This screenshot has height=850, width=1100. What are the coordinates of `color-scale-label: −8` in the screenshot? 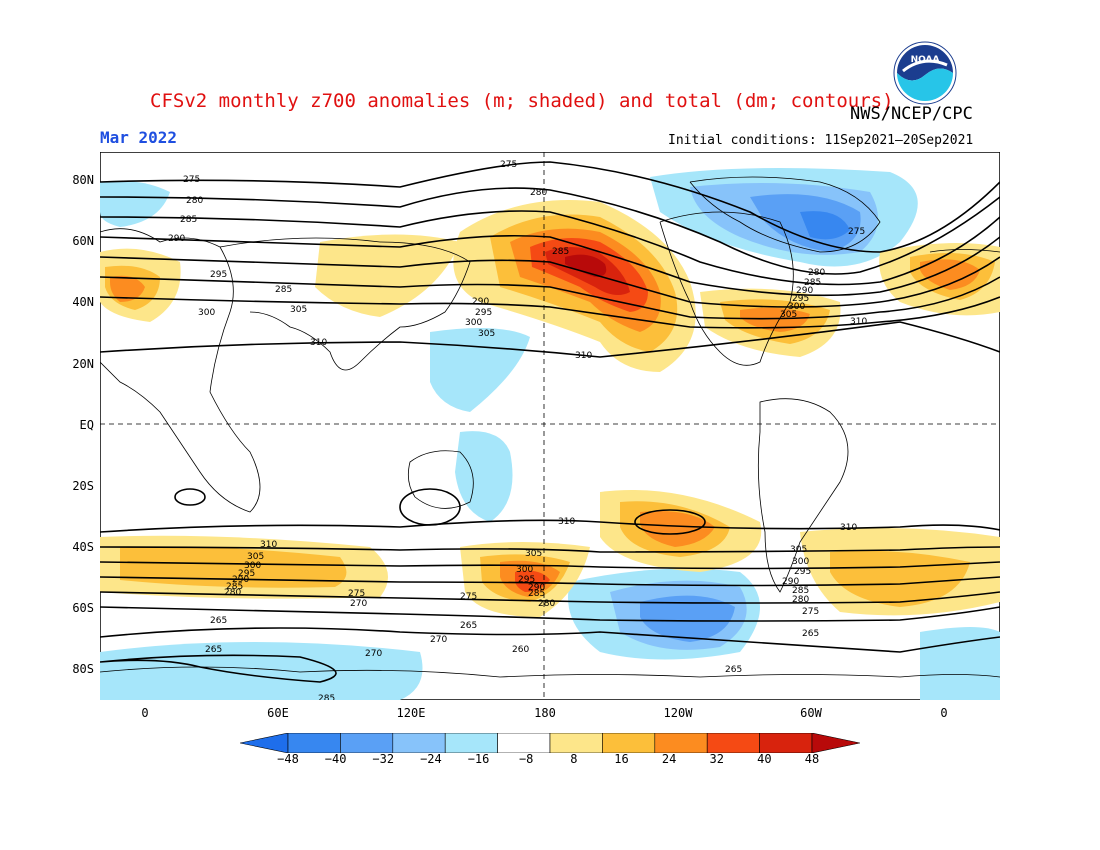 It's located at (526, 759).